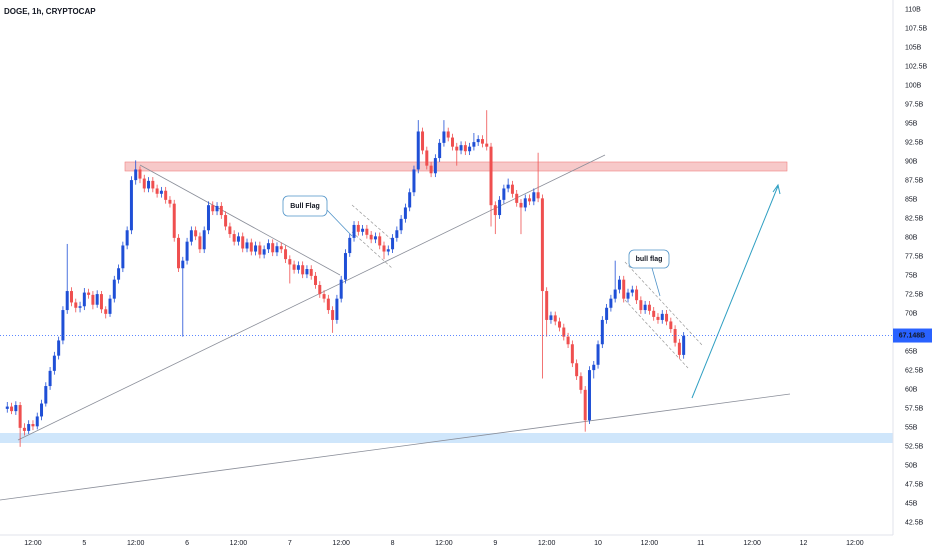 This screenshot has width=932, height=550. Describe the element at coordinates (913, 48) in the screenshot. I see `y-tick-label: 105B` at that location.